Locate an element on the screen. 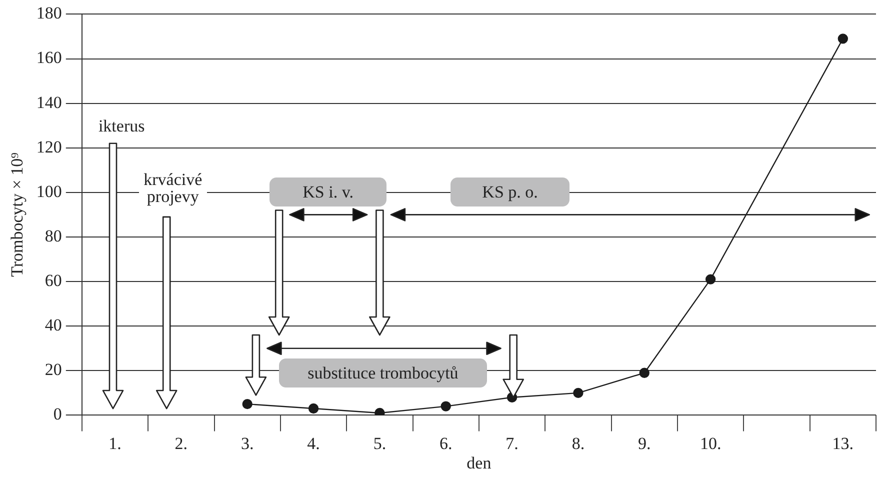  annotation: substituce trombocytů is located at coordinates (383, 372).